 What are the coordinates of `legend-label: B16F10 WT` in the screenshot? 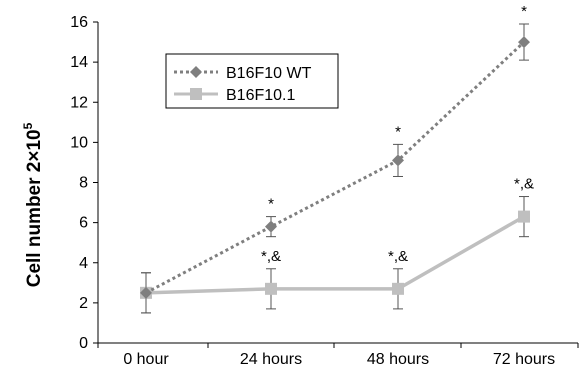 It's located at (269, 73).